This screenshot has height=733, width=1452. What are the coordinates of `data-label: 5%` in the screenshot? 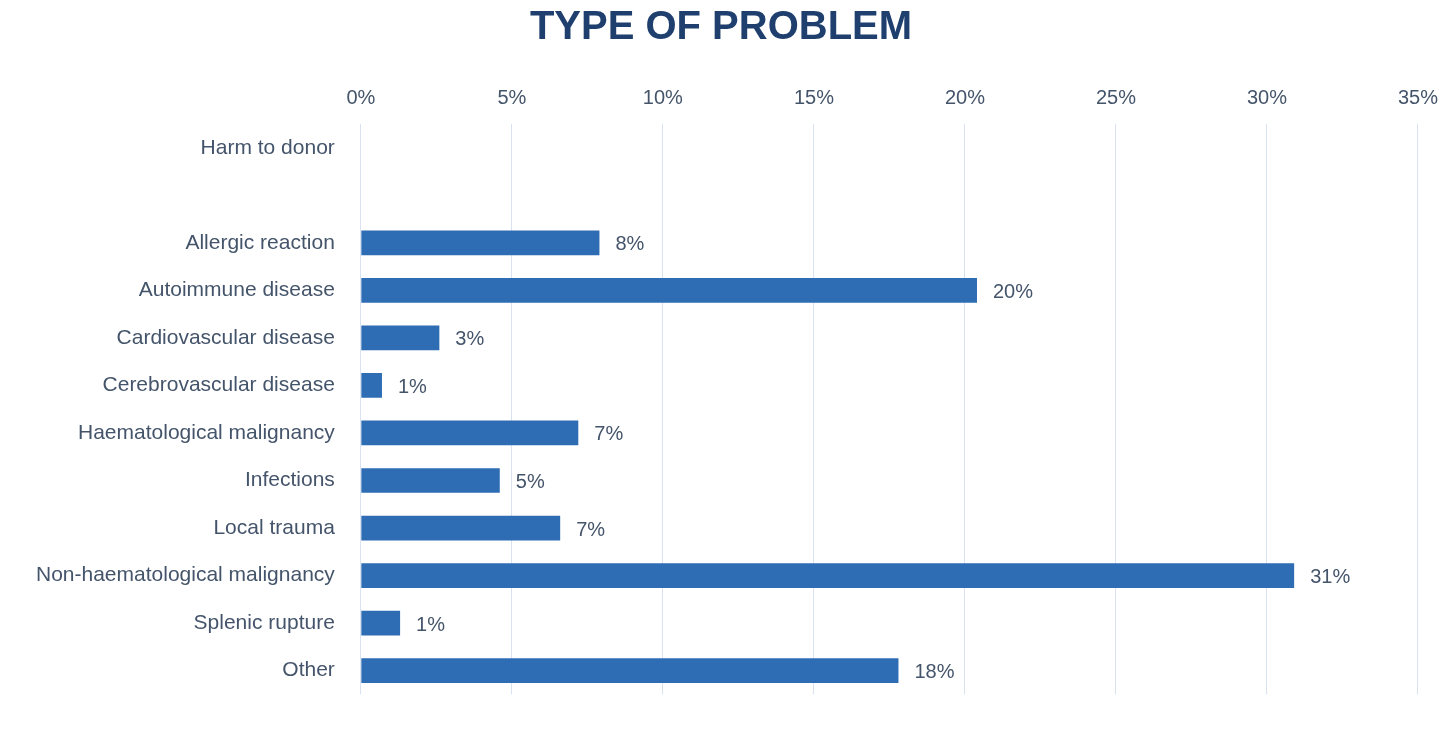 It's located at (530, 481).